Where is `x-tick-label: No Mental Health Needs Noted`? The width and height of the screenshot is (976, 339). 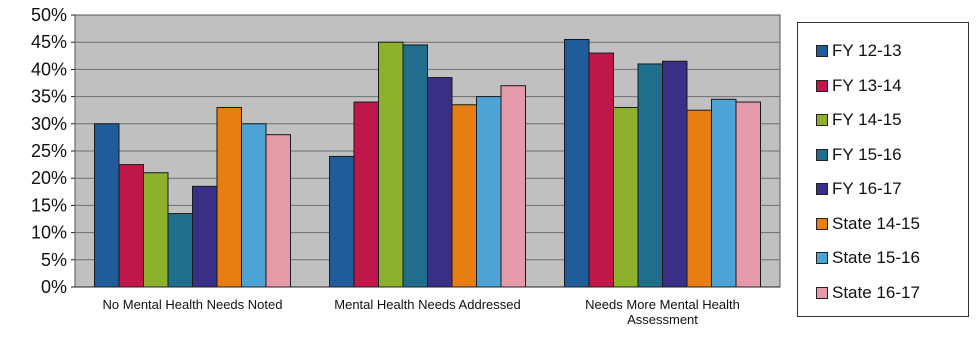
x-tick-label: No Mental Health Needs Noted is located at coordinates (193, 304).